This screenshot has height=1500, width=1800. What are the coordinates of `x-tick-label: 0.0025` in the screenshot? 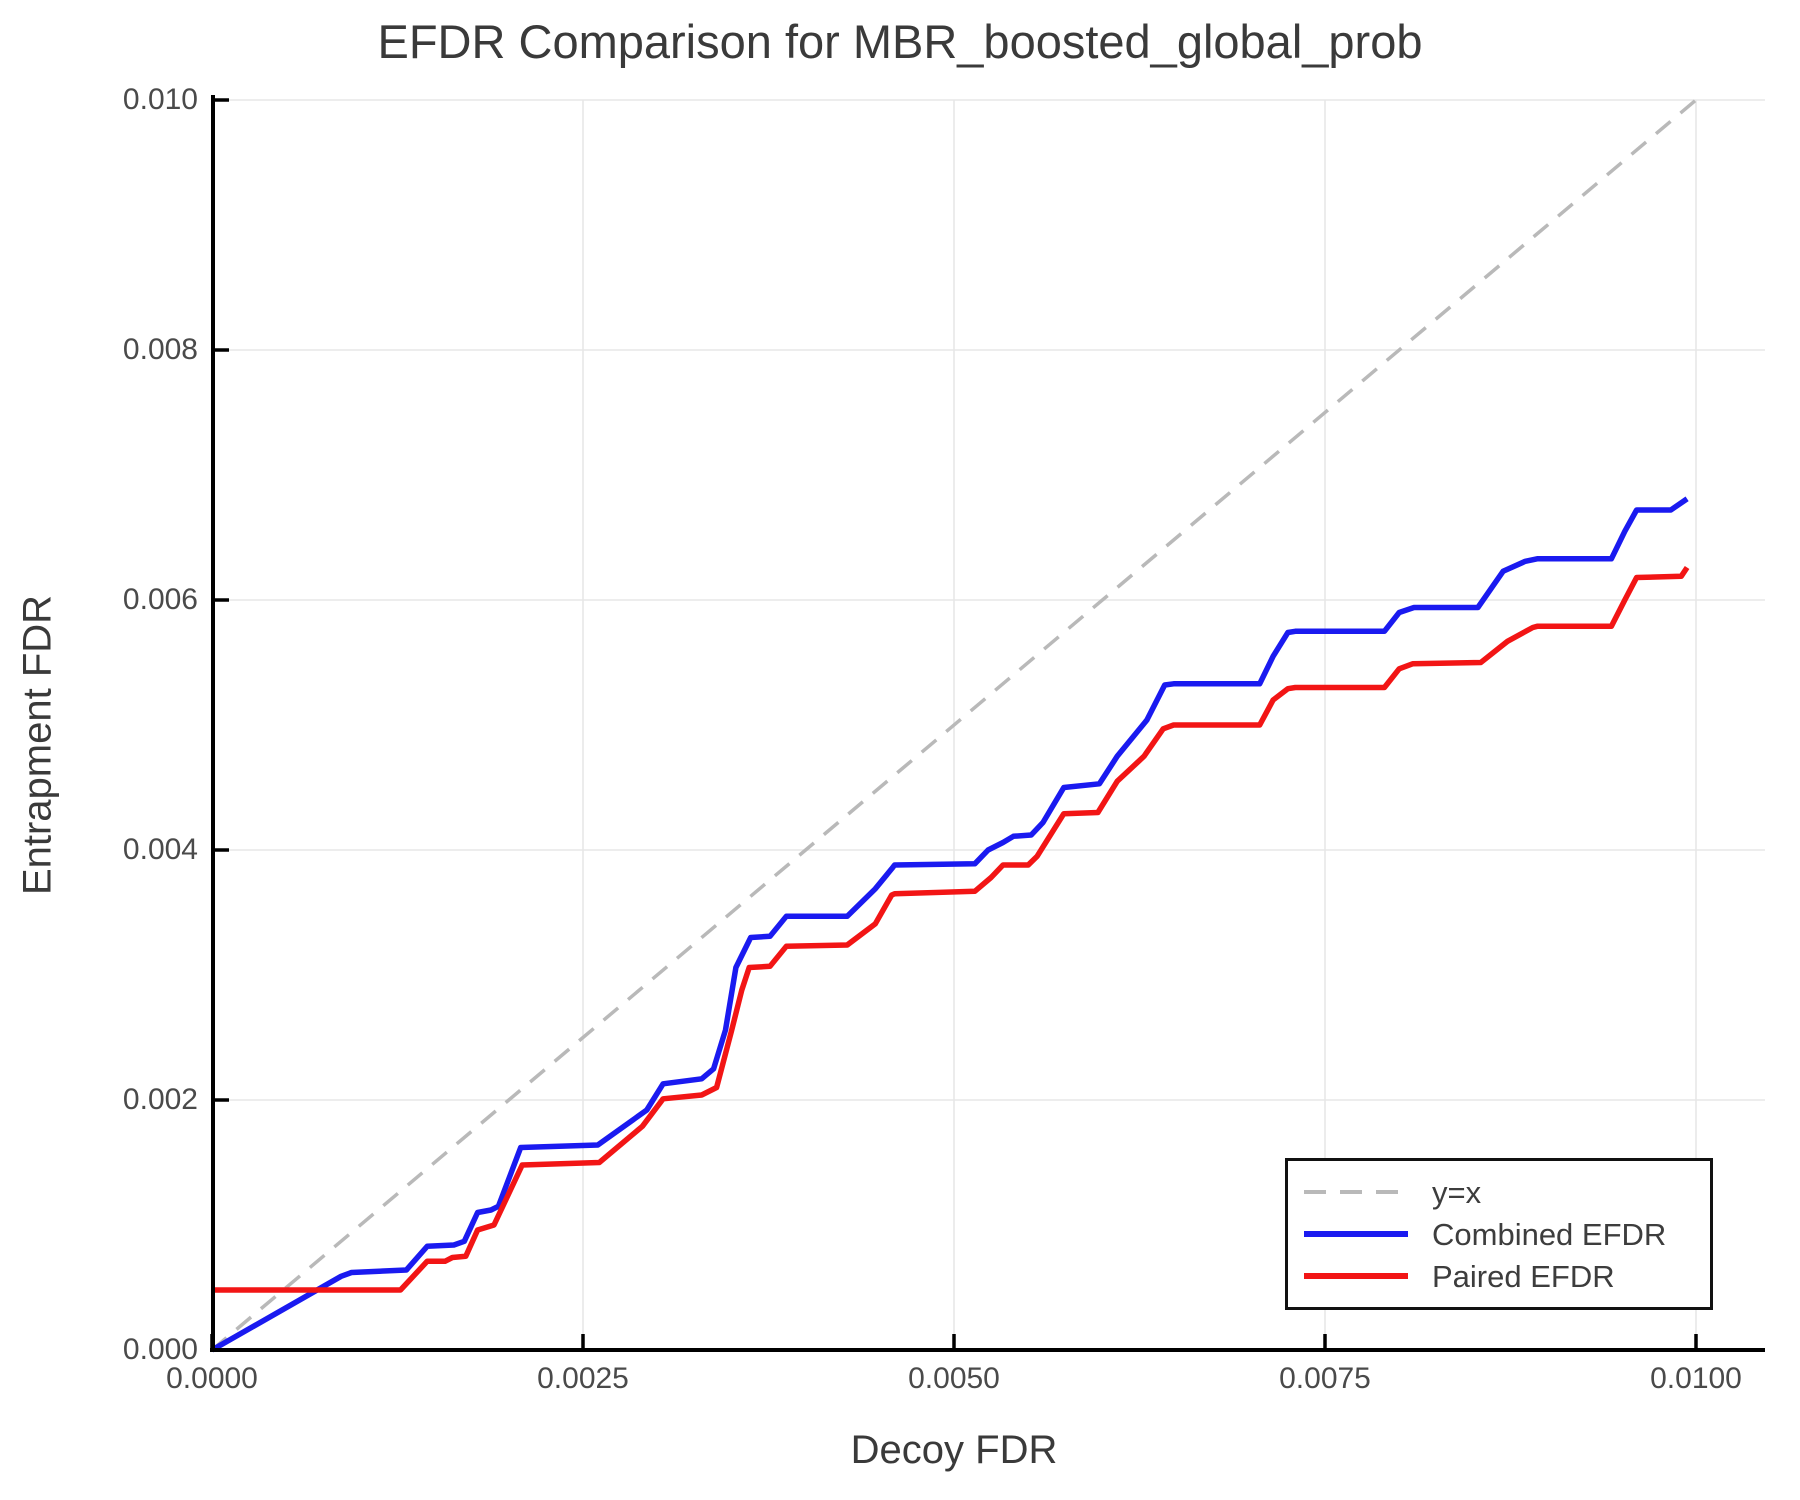 It's located at (583, 1378).